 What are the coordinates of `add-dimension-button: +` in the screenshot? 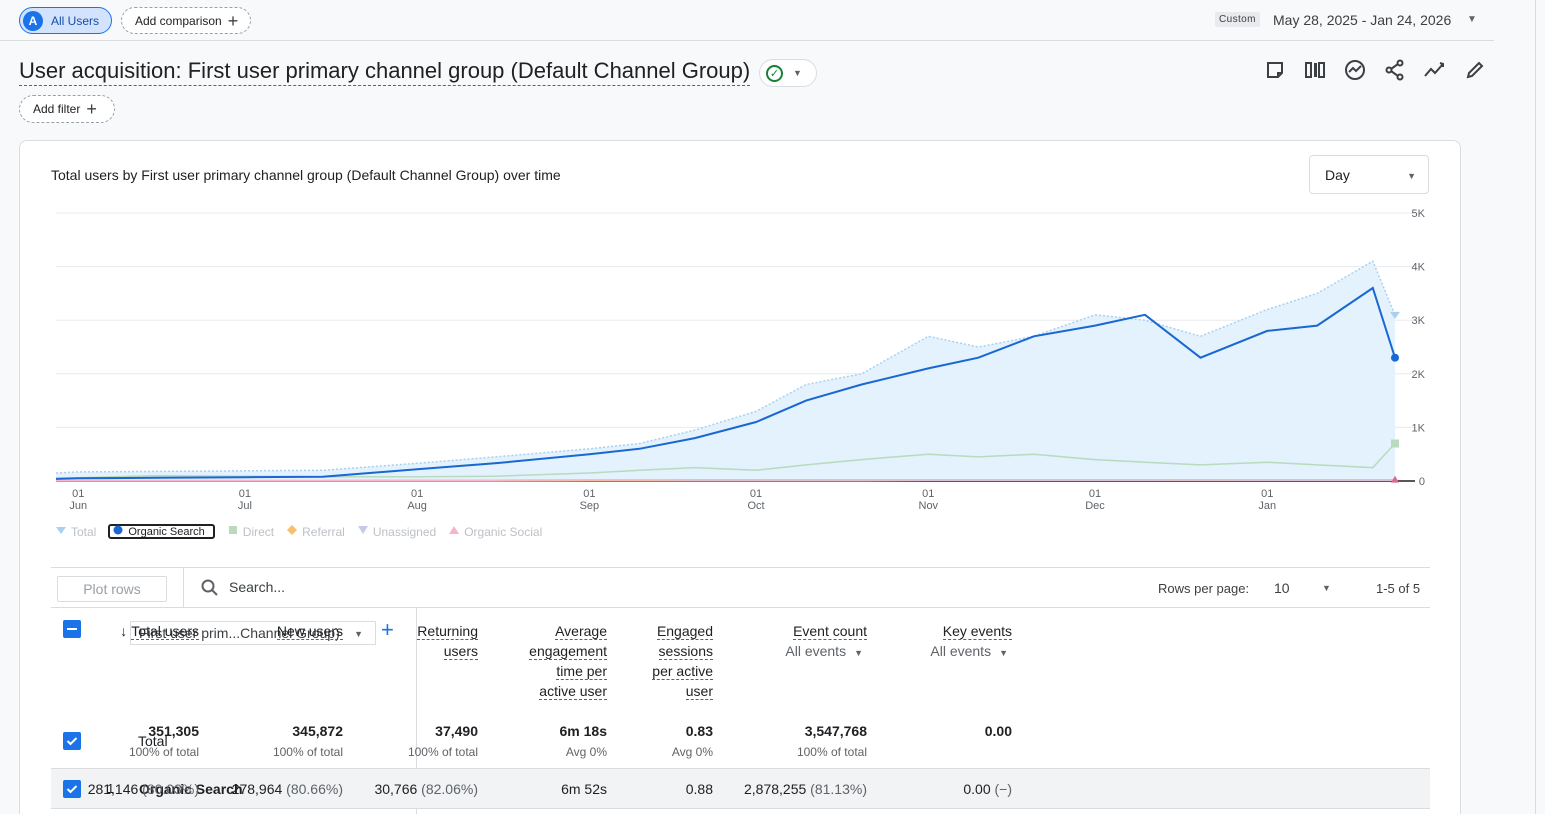 It's located at (387, 629).